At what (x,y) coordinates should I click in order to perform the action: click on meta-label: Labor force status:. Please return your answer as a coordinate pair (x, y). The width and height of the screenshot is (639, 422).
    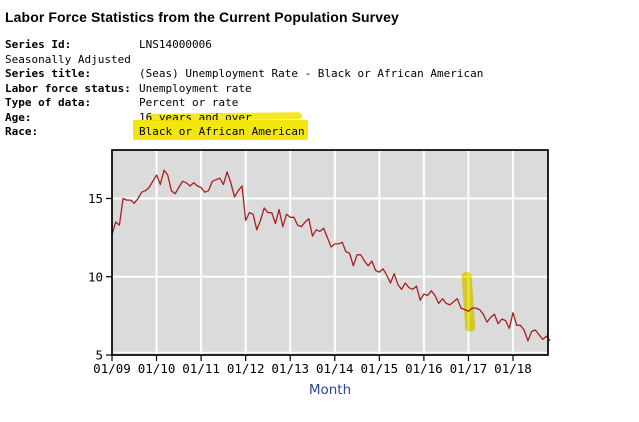
    Looking at the image, I should click on (68, 88).